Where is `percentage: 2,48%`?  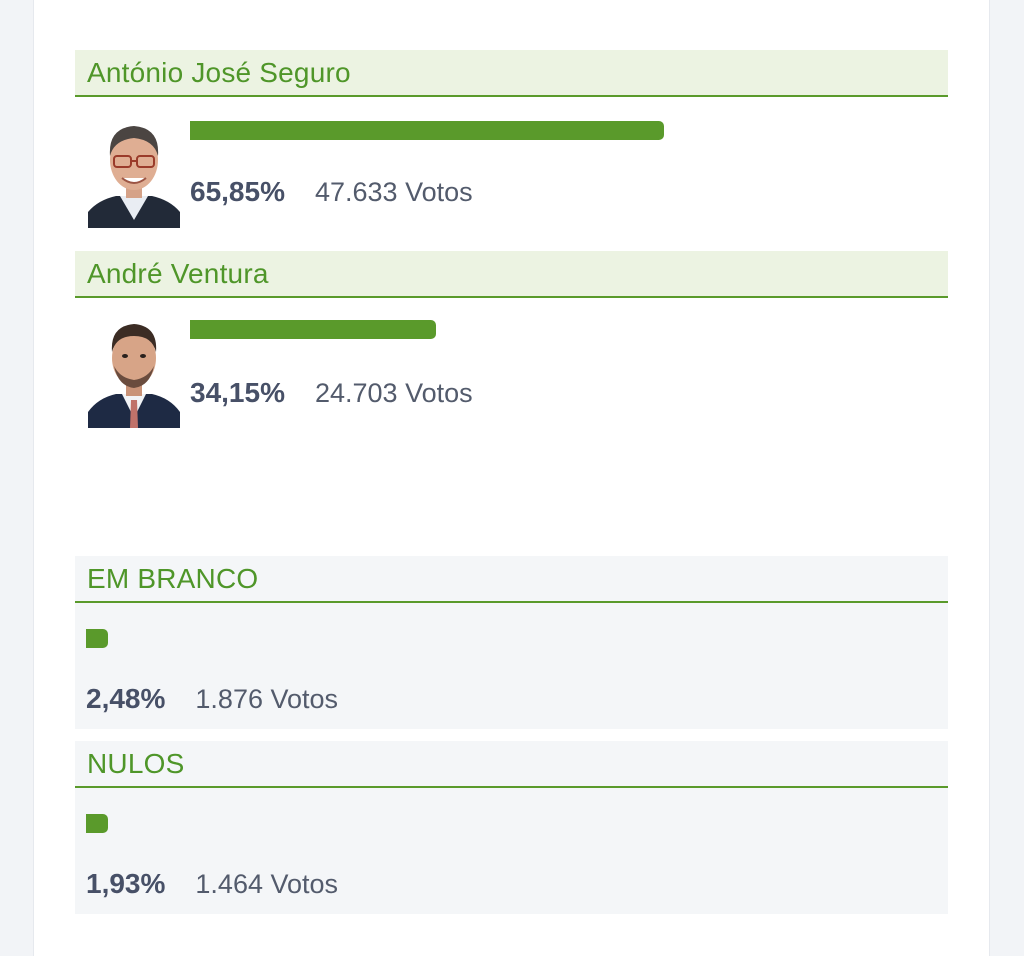 percentage: 2,48% is located at coordinates (126, 698).